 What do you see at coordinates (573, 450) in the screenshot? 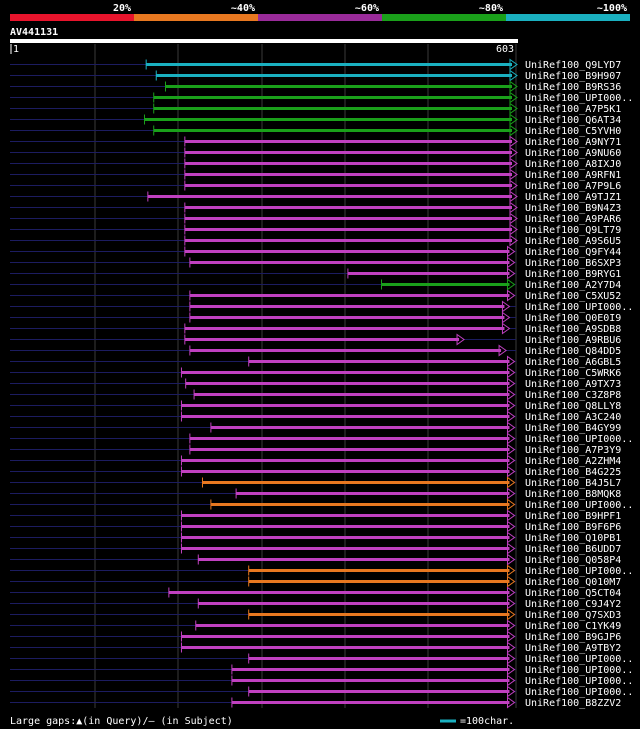
I see `hit-label: UniRef100_A7P3Y9` at bounding box center [573, 450].